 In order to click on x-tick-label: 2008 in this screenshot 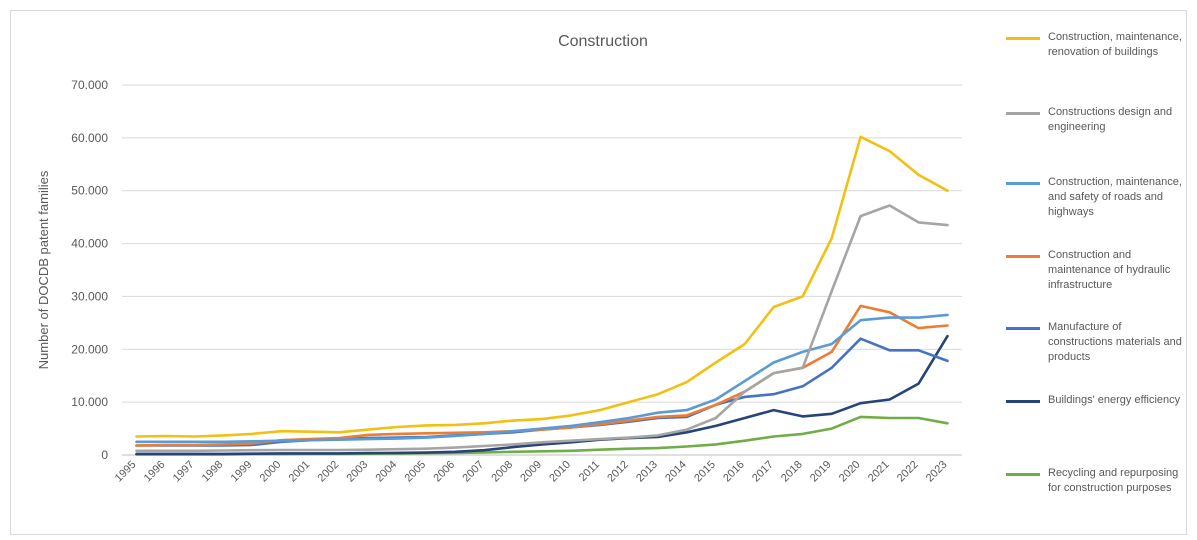, I will do `click(502, 472)`.